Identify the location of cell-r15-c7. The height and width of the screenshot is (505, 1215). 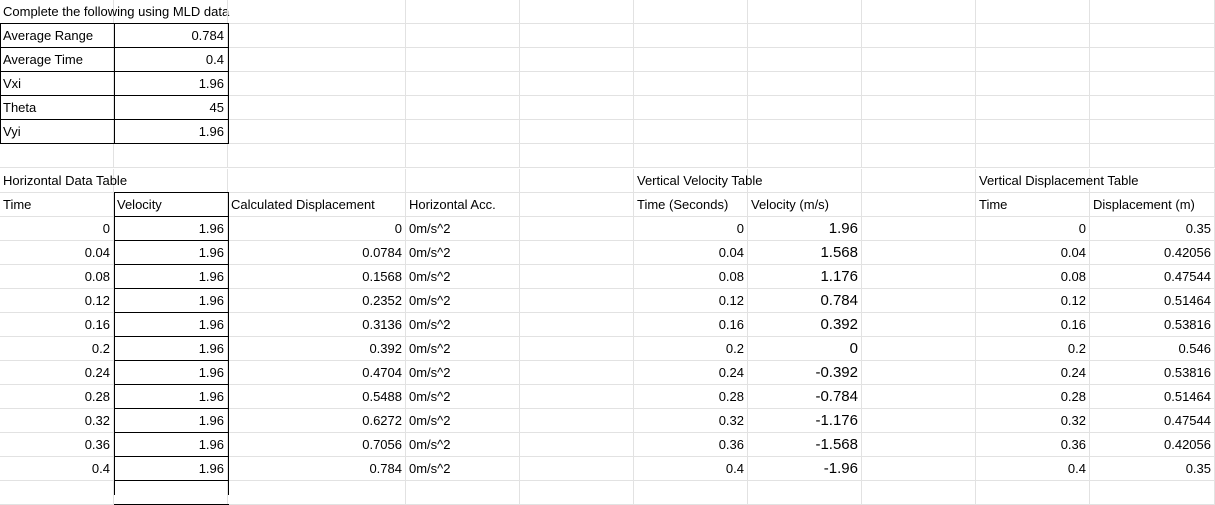
(919, 373).